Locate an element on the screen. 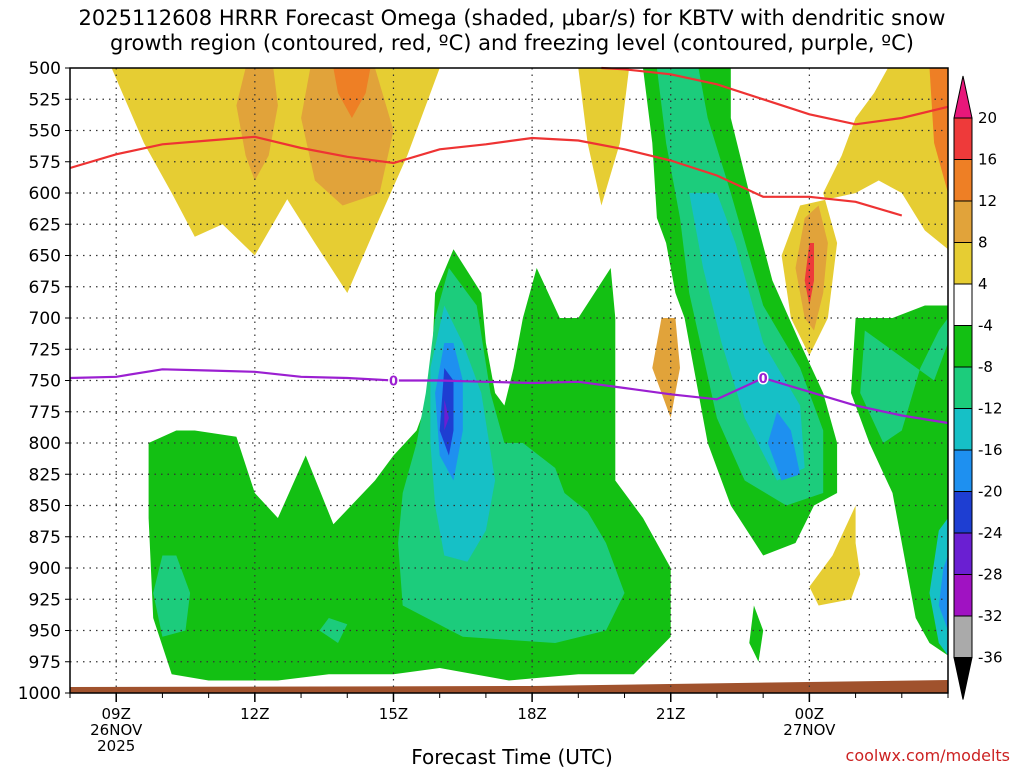 Image resolution: width=1024 pixels, height=769 pixels. colorbar-label: 20 is located at coordinates (987, 118).